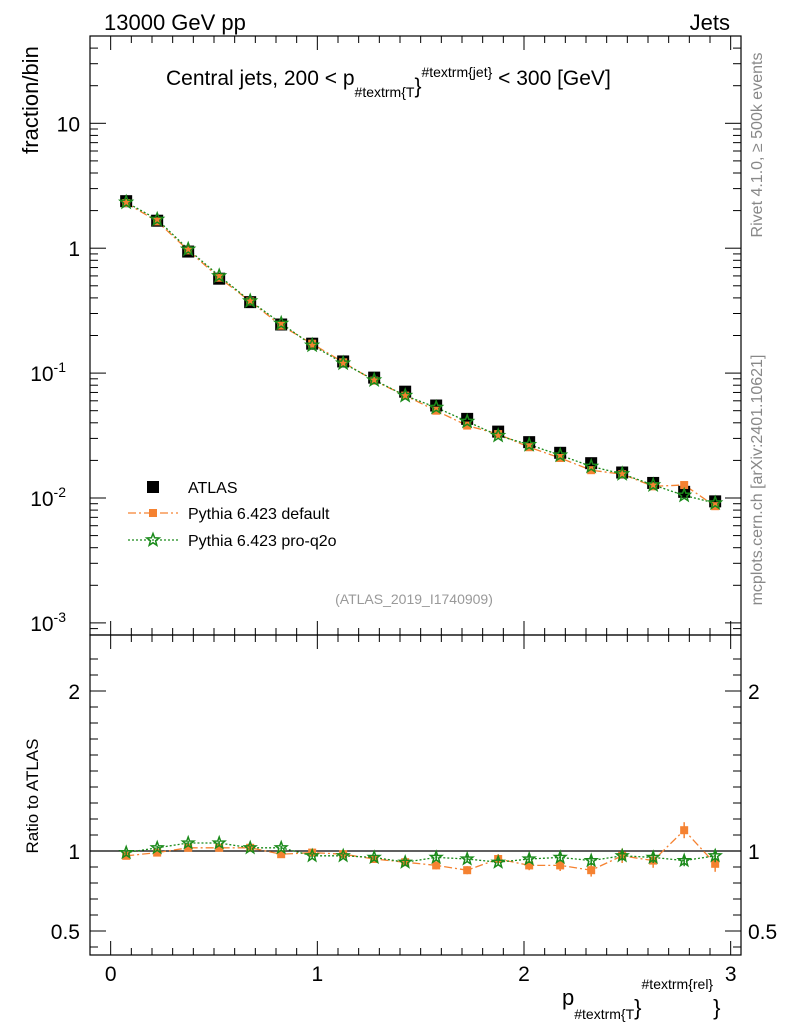 This screenshot has height=1024, width=786. Describe the element at coordinates (74, 692) in the screenshot. I see `y-tick-label-bottom: 2` at that location.